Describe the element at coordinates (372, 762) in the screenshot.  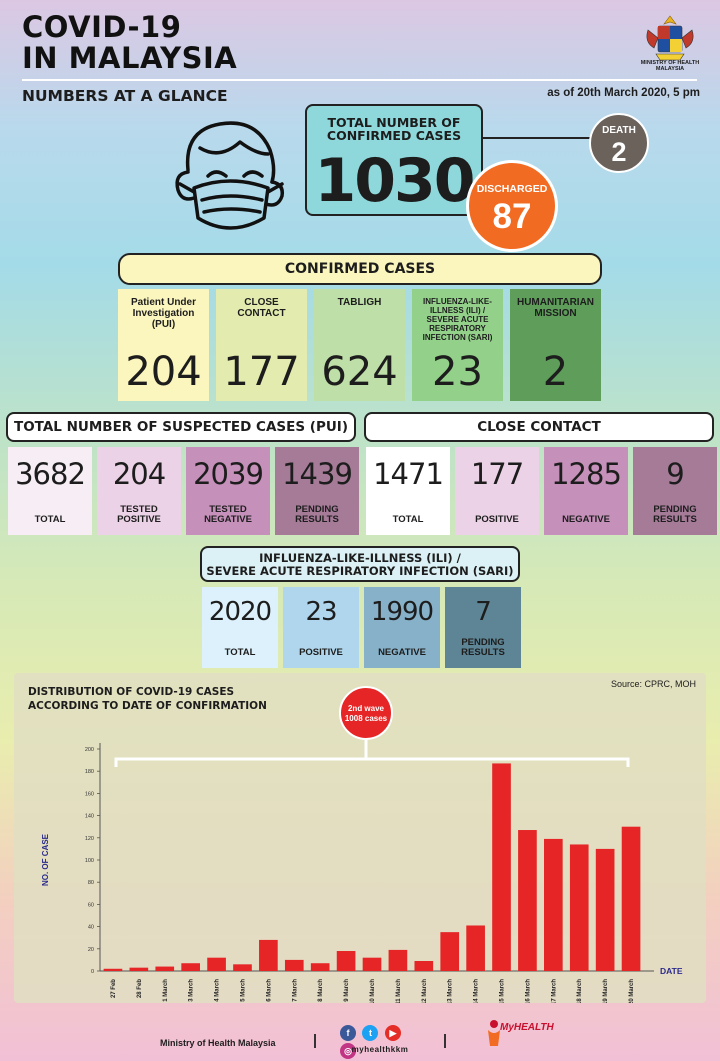
I see `second-wave-bracket` at that location.